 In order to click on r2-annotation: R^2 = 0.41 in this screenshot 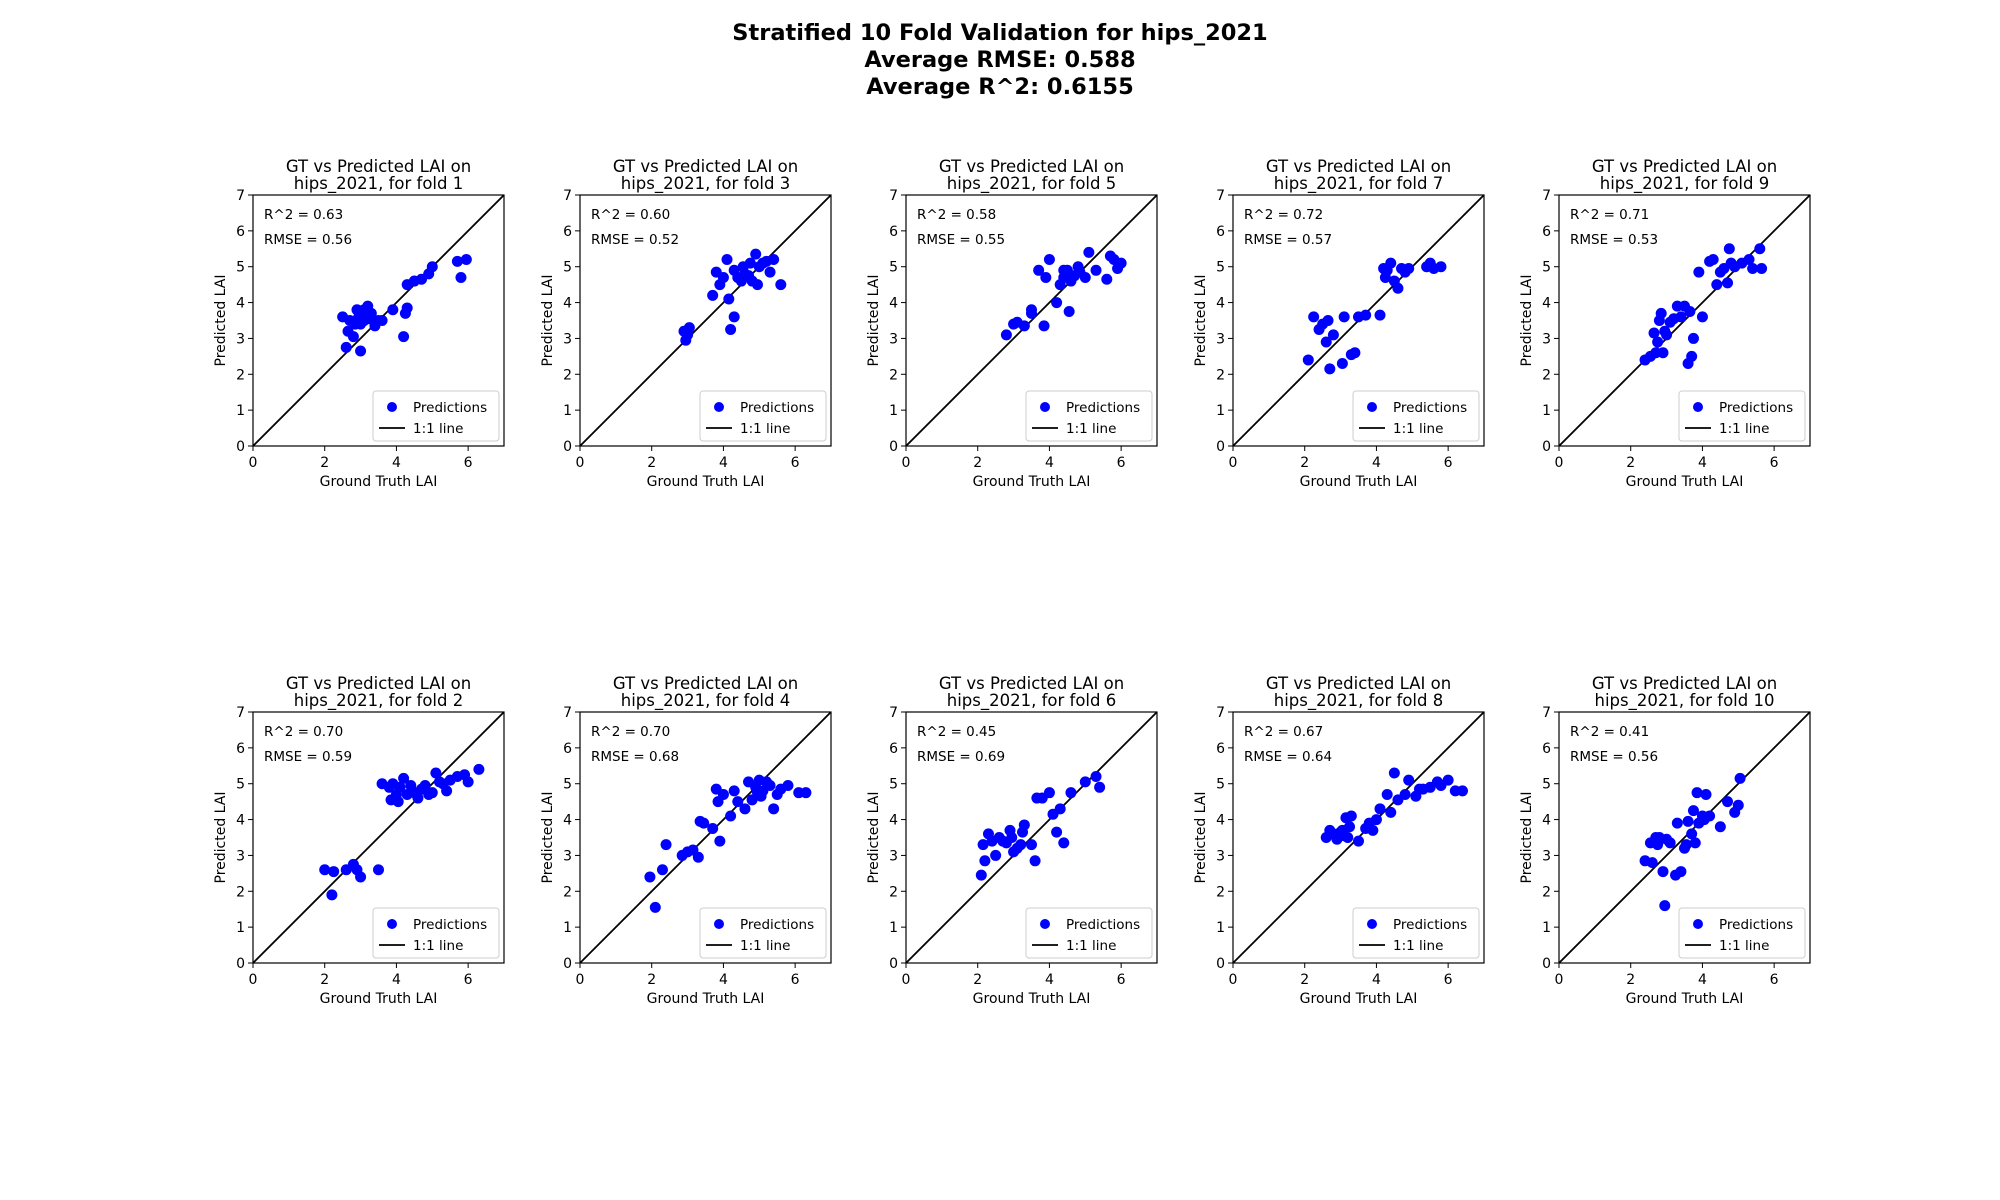, I will do `click(1609, 732)`.